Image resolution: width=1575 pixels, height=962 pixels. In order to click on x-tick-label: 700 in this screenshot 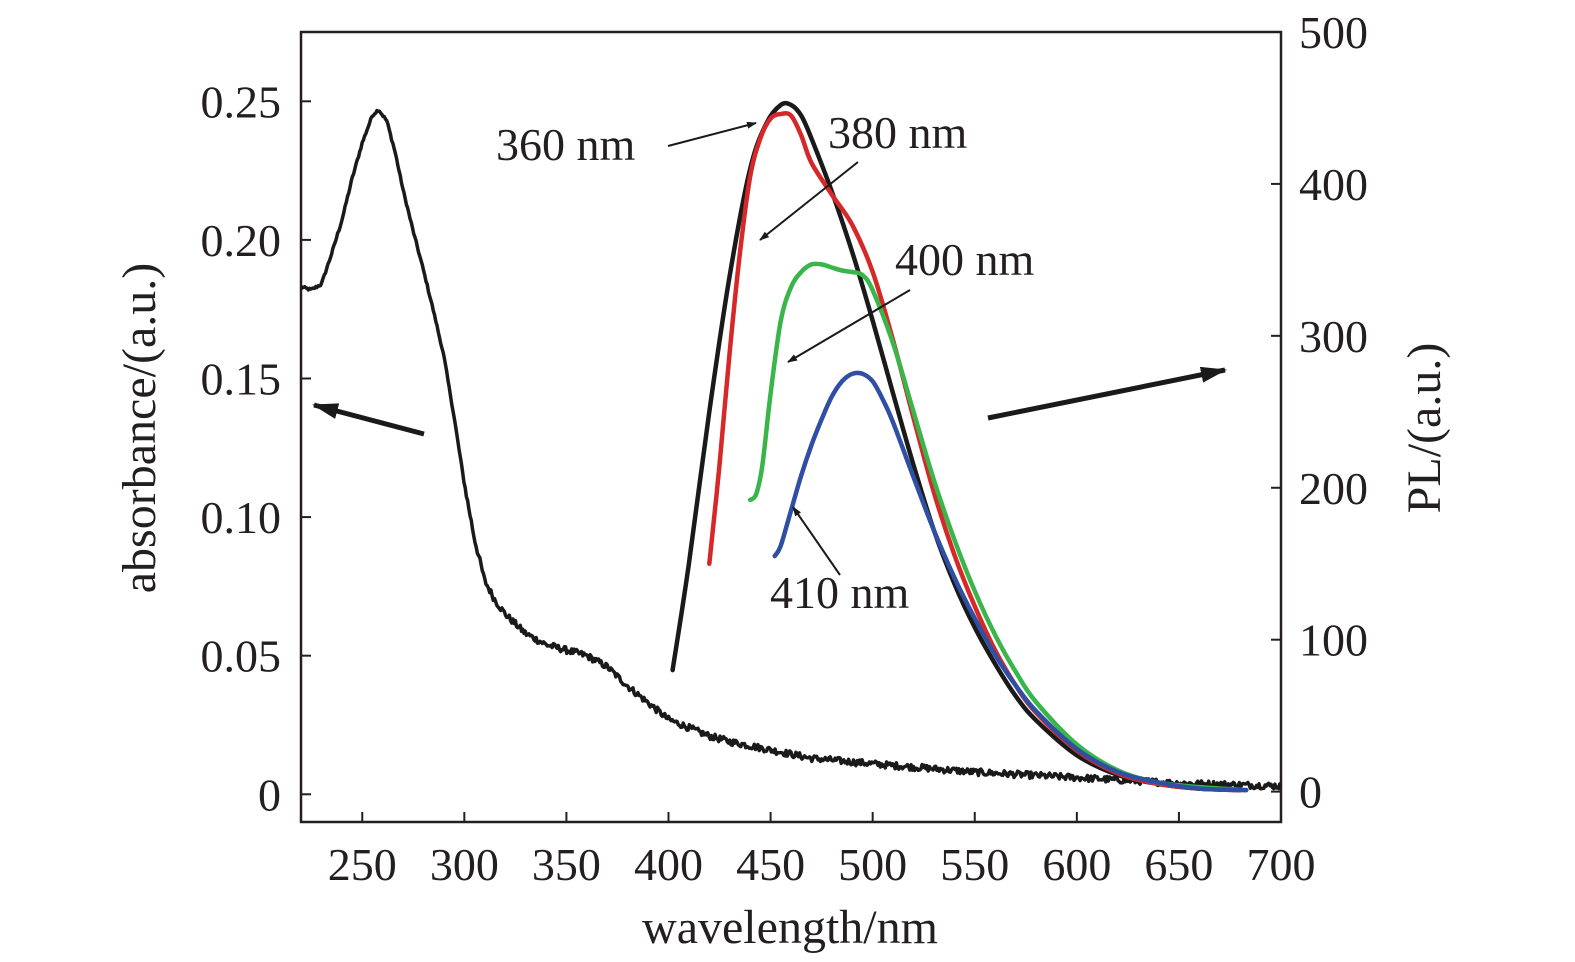, I will do `click(1281, 864)`.